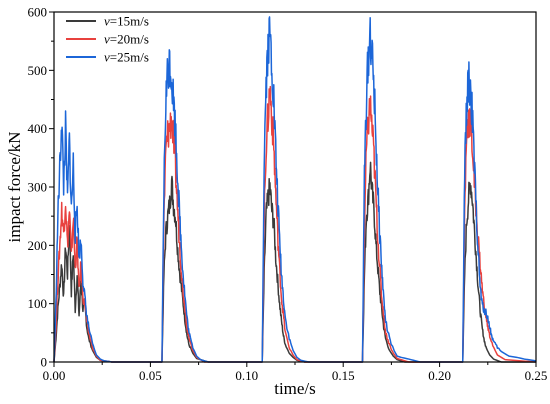 The image size is (550, 404). Describe the element at coordinates (126, 39) in the screenshot. I see `legend-label: v=20m/s` at that location.